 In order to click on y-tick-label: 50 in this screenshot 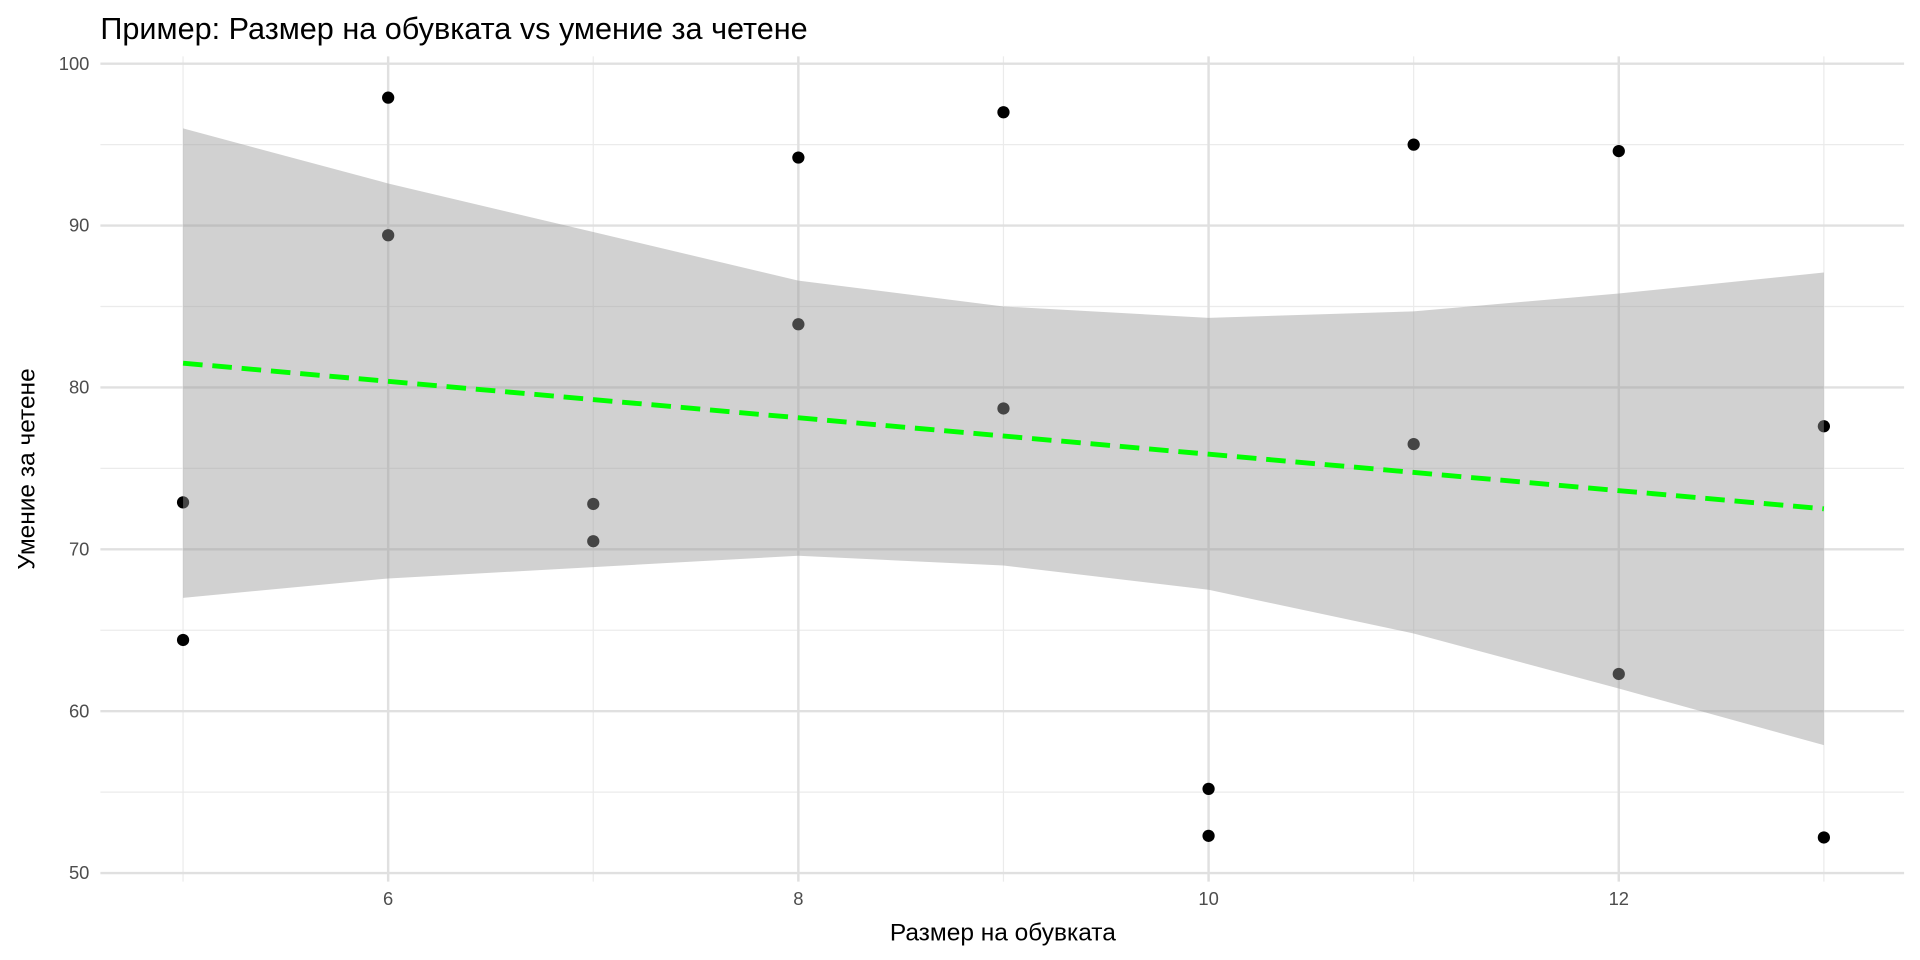, I will do `click(79, 872)`.